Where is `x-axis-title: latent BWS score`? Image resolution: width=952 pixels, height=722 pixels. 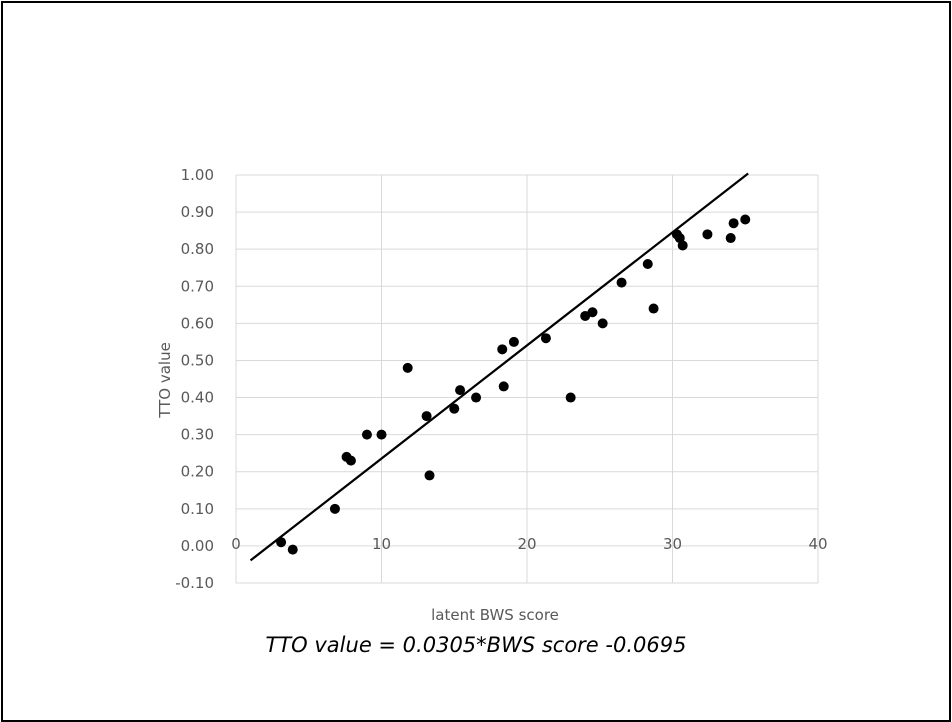 x-axis-title: latent BWS score is located at coordinates (495, 615).